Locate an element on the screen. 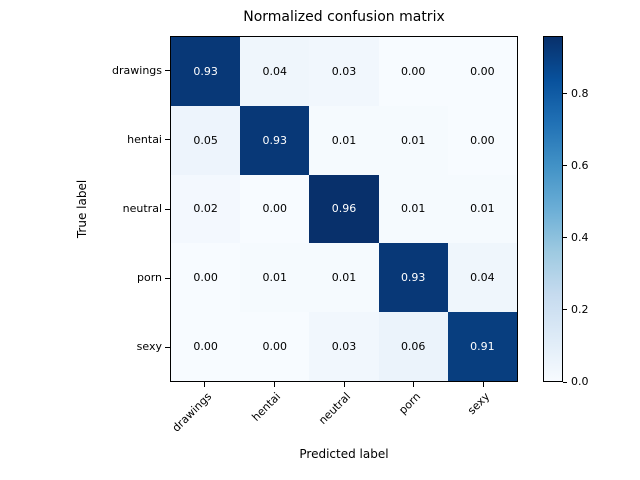 This screenshot has height=480, width=640. matrix-cell: 0.06 is located at coordinates (413, 346).